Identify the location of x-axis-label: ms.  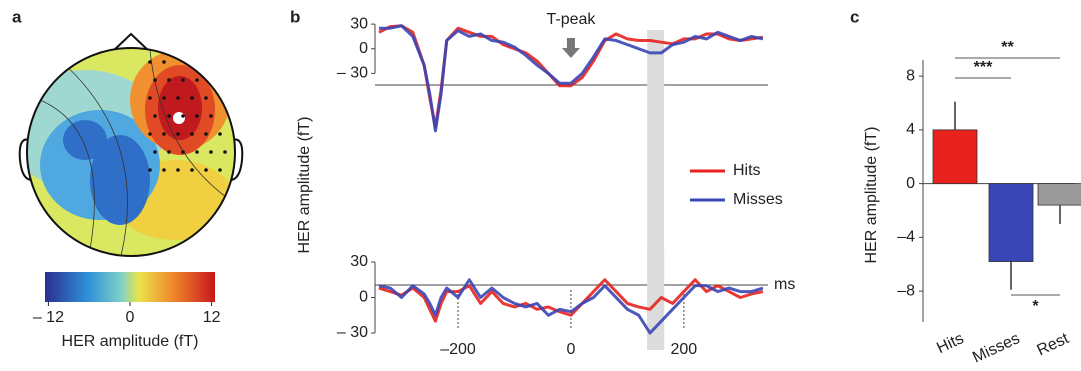
(784, 284).